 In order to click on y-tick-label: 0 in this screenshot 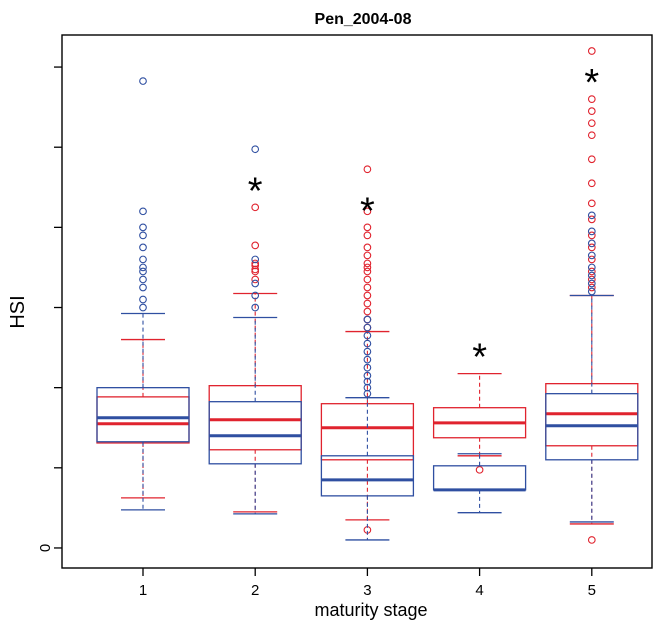, I will do `click(45, 548)`.